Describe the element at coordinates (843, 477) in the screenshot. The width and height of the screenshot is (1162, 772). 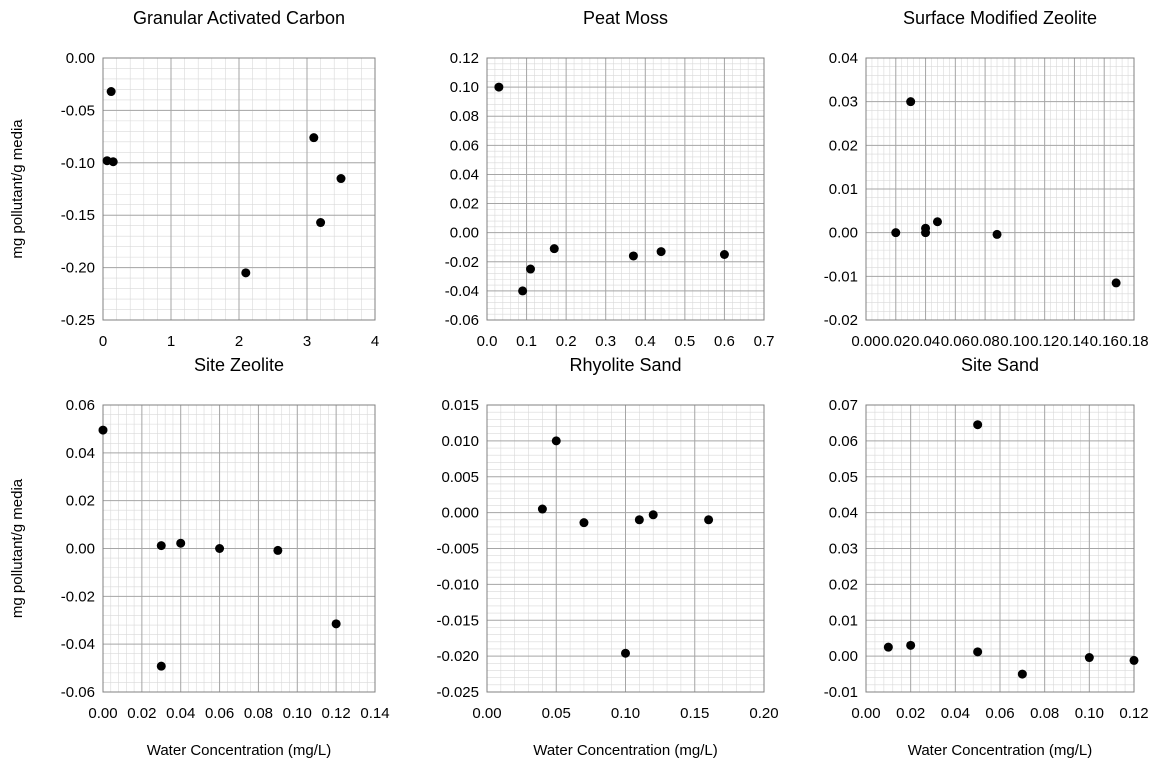
I see `y-tick-label: 0.05` at that location.